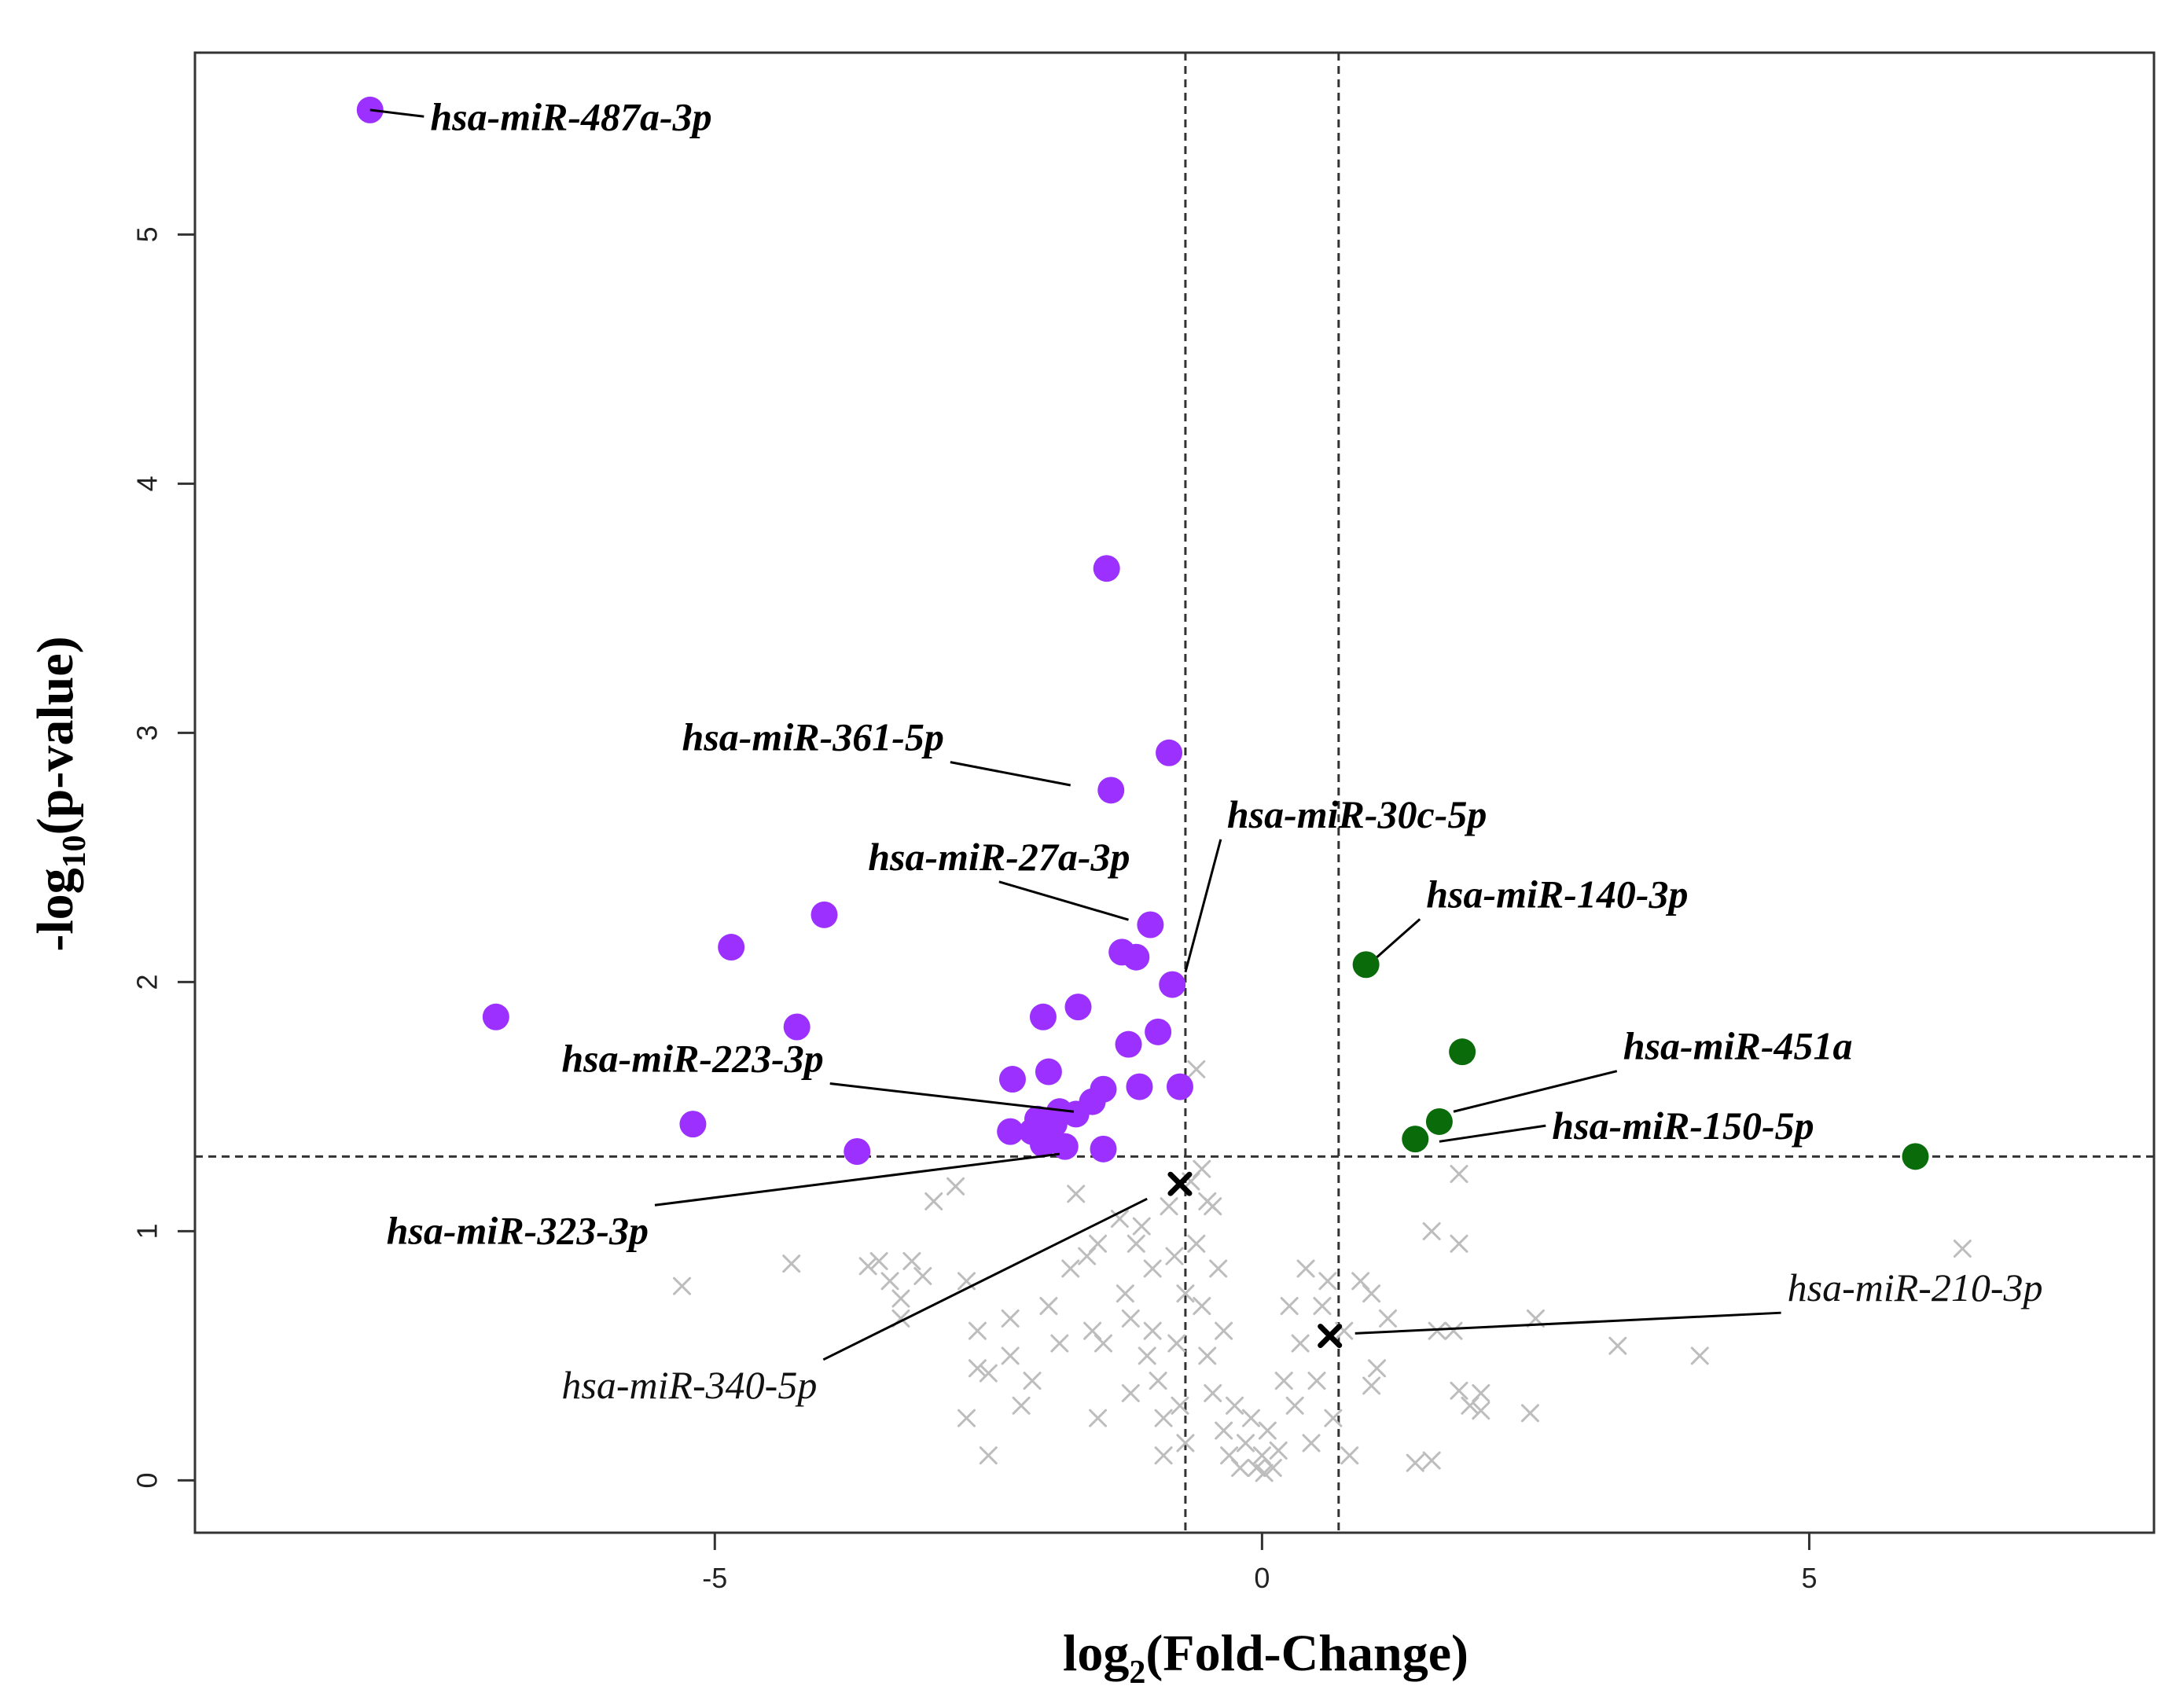 Image resolution: width=2176 pixels, height=1708 pixels. What do you see at coordinates (1264, 1473) in the screenshot?
I see `ns-point-64-stroke-b` at bounding box center [1264, 1473].